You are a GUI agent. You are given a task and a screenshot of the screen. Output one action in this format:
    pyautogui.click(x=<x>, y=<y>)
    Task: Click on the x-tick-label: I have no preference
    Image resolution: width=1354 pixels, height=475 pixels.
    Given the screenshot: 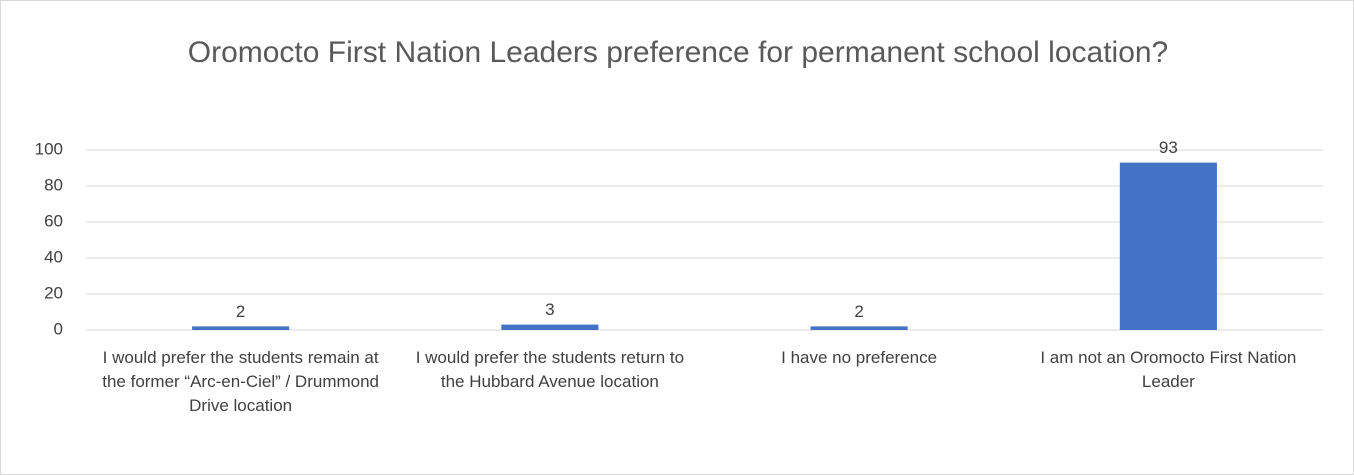 What is the action you would take?
    pyautogui.click(x=859, y=357)
    